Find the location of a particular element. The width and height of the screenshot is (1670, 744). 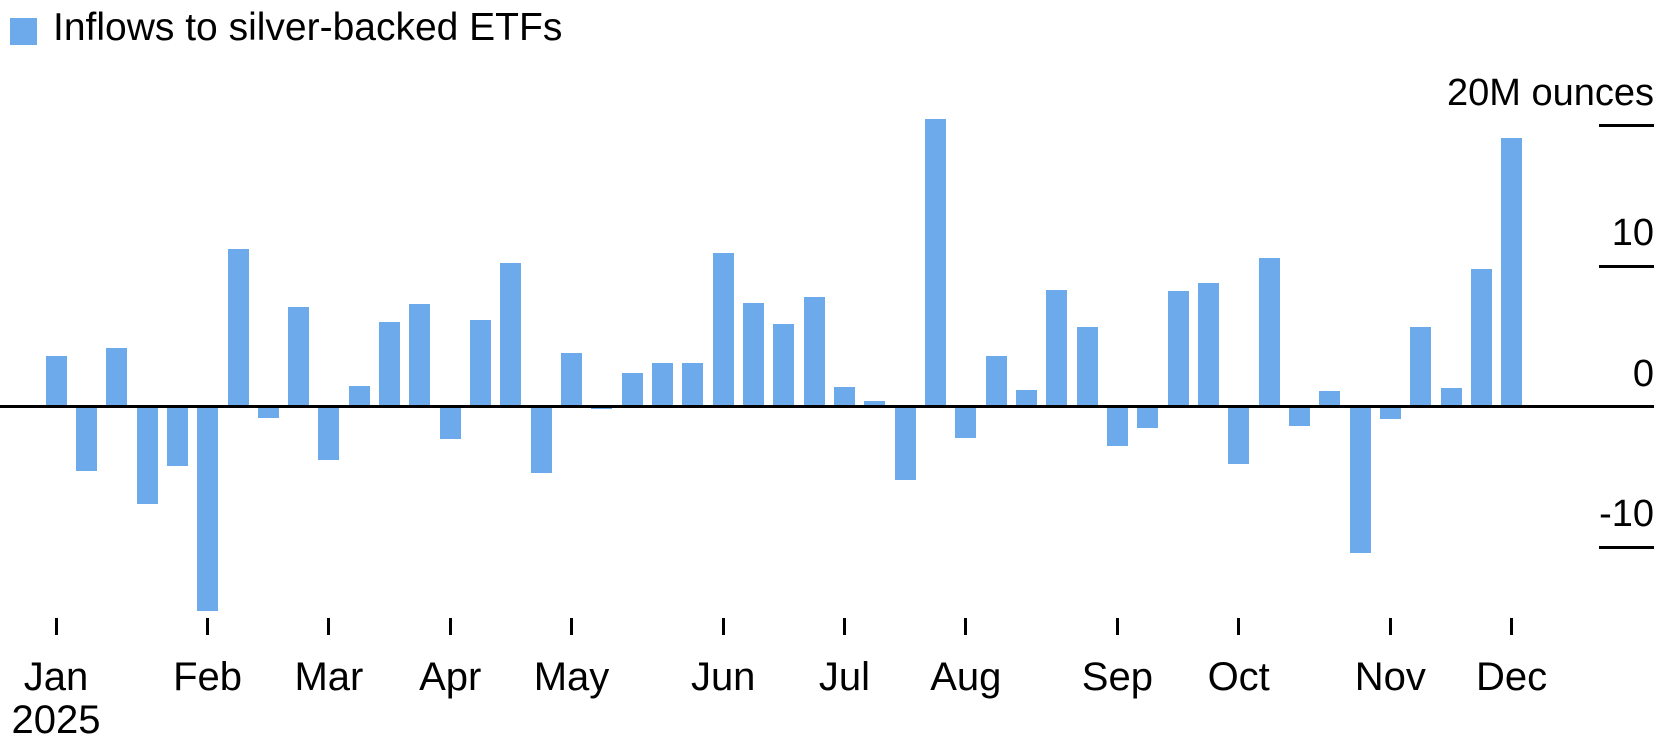

x-axis-year-label: 2025 is located at coordinates (56, 720).